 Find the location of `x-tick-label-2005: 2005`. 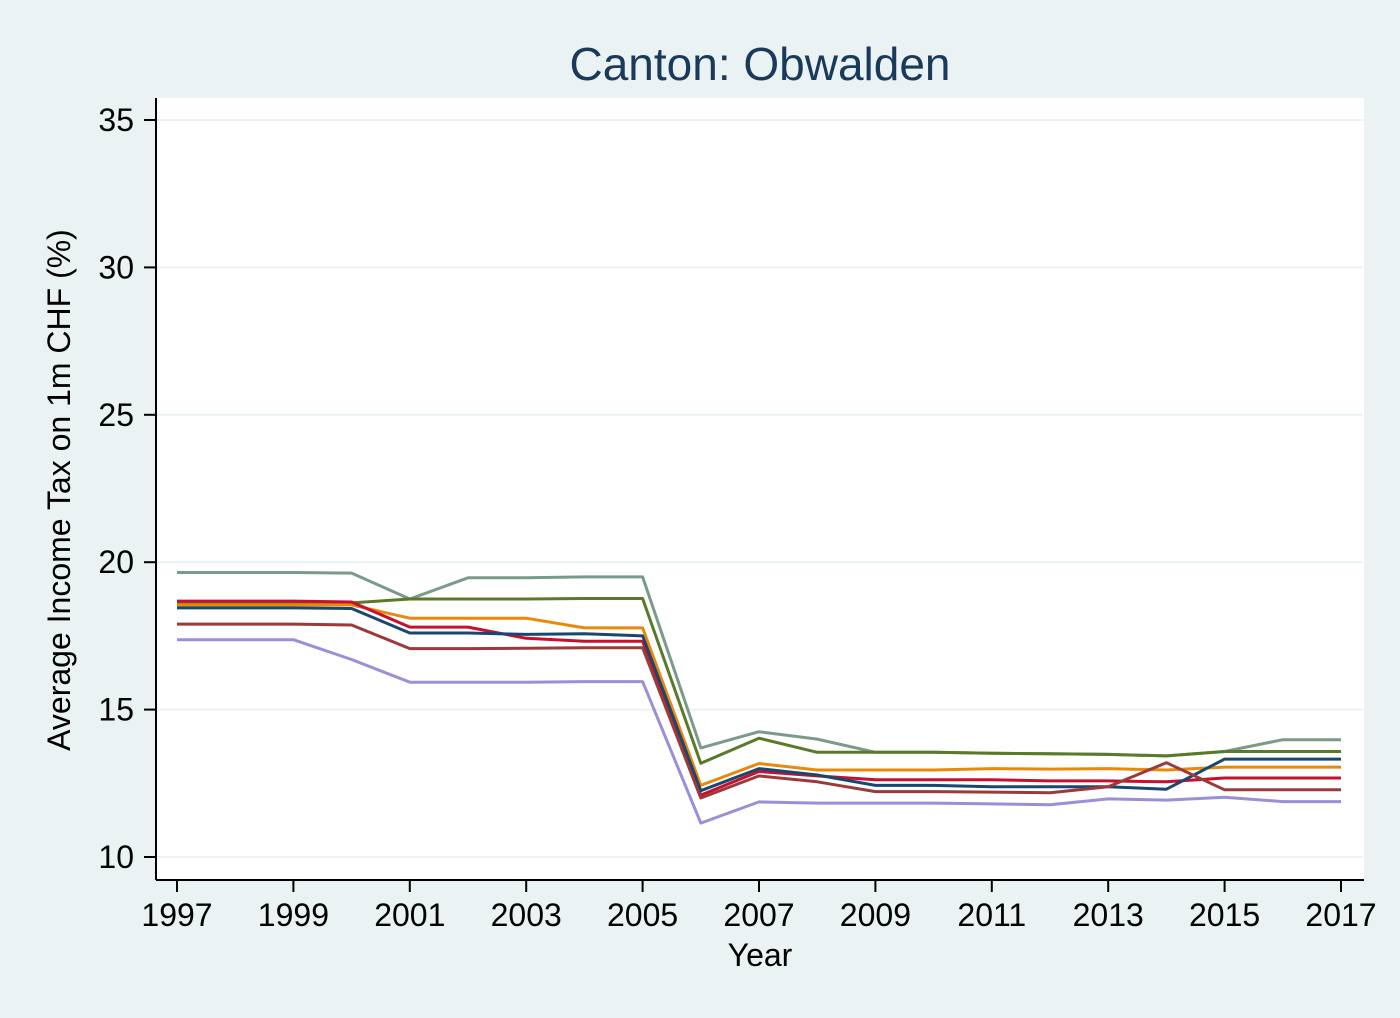

x-tick-label-2005: 2005 is located at coordinates (642, 915).